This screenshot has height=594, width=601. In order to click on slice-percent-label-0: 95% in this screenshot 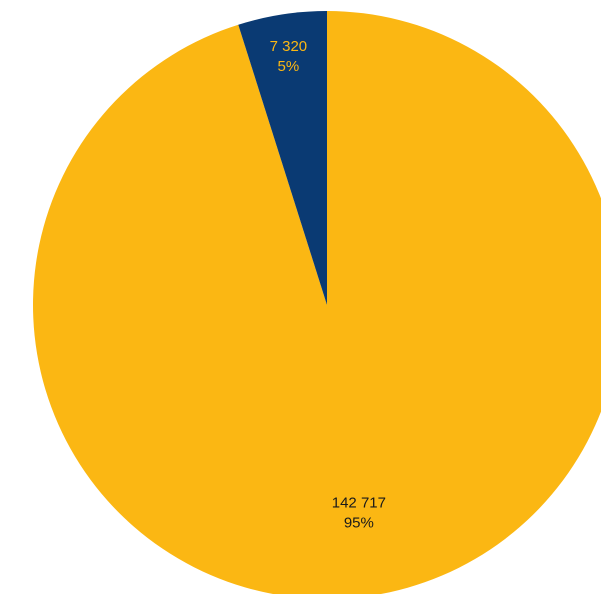, I will do `click(359, 522)`.